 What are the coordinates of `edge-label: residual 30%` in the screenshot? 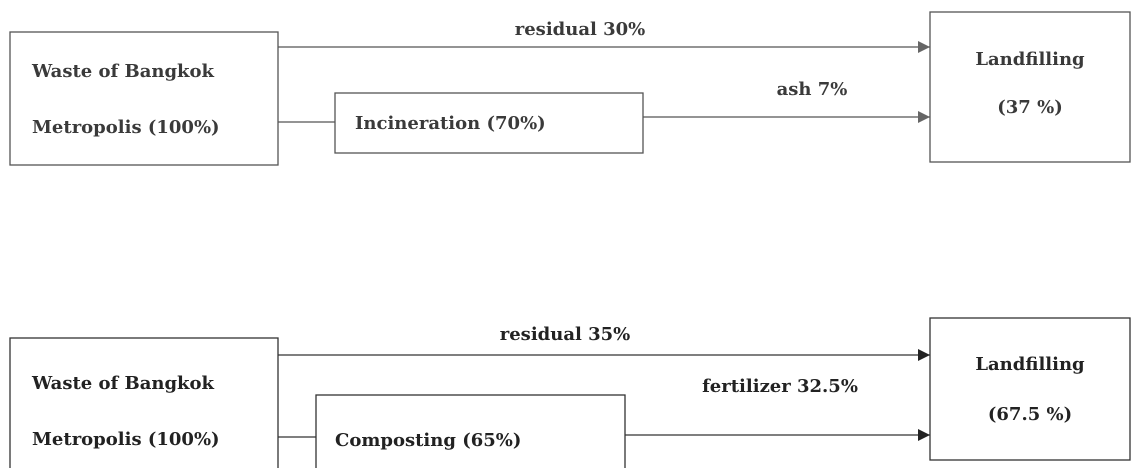 It's located at (580, 29).